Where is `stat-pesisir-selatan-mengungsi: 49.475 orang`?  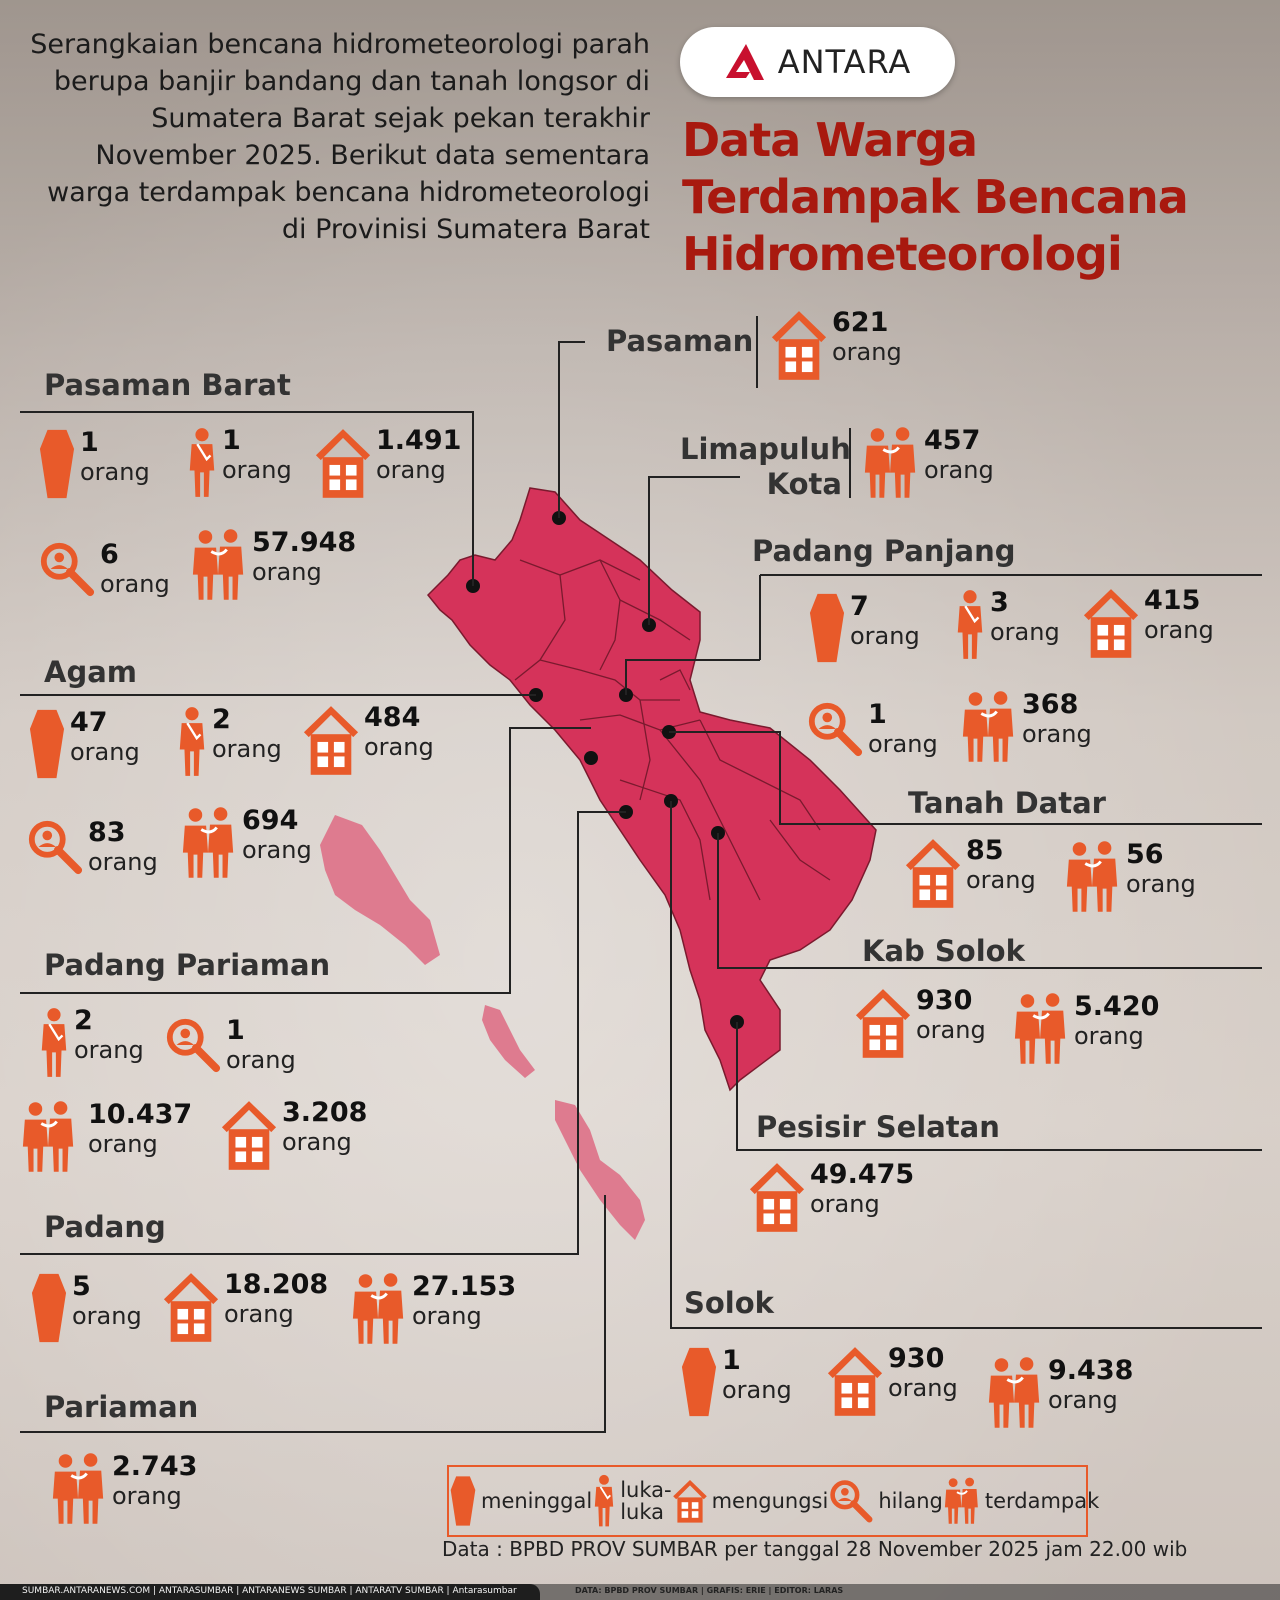 stat-pesisir-selatan-mengungsi: 49.475 orang is located at coordinates (831, 1197).